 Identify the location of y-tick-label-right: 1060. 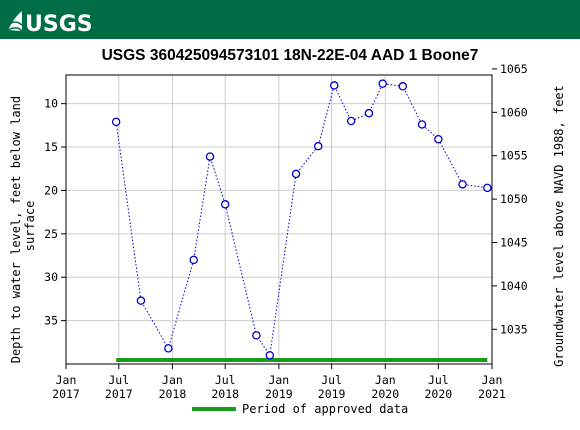
(514, 112).